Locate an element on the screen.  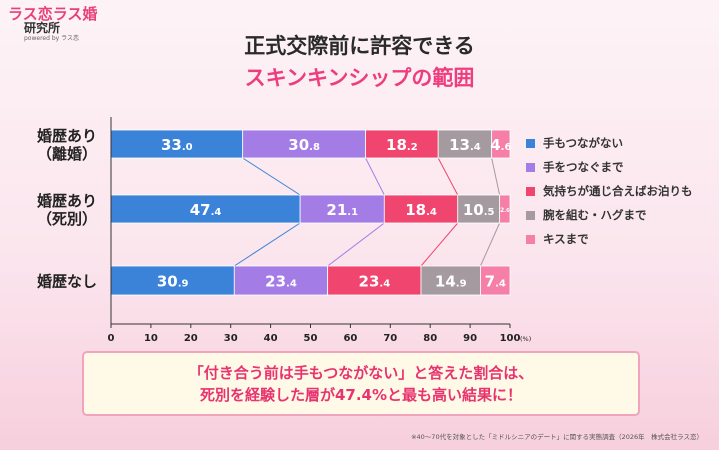
x-tick-label: 10 is located at coordinates (151, 338).